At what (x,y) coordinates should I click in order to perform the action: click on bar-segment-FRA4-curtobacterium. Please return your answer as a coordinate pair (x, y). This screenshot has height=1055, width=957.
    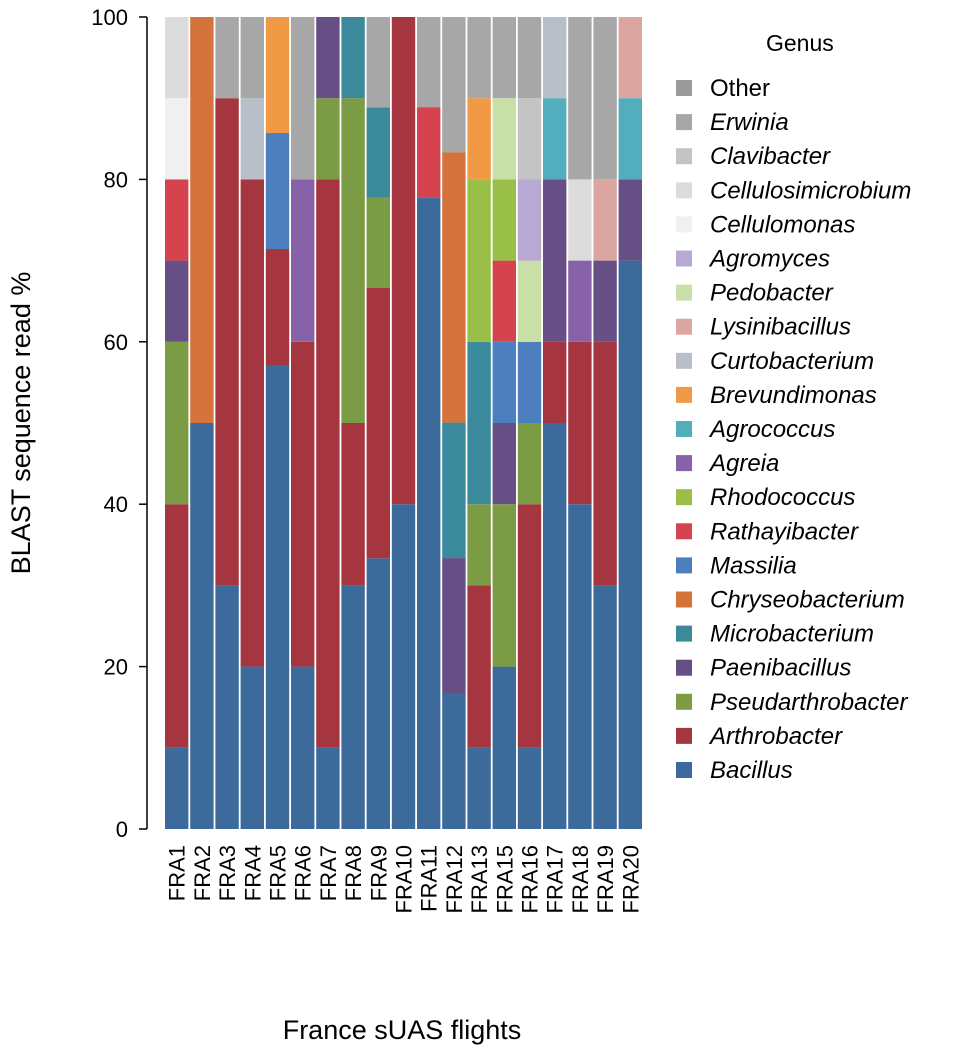
    Looking at the image, I should click on (252, 139).